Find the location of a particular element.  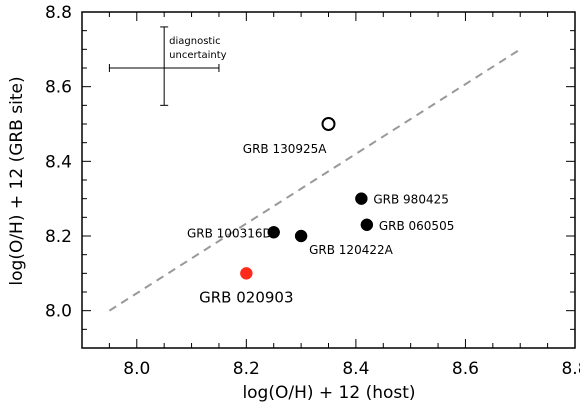

x-tick-label: 8.2 is located at coordinates (246, 369).